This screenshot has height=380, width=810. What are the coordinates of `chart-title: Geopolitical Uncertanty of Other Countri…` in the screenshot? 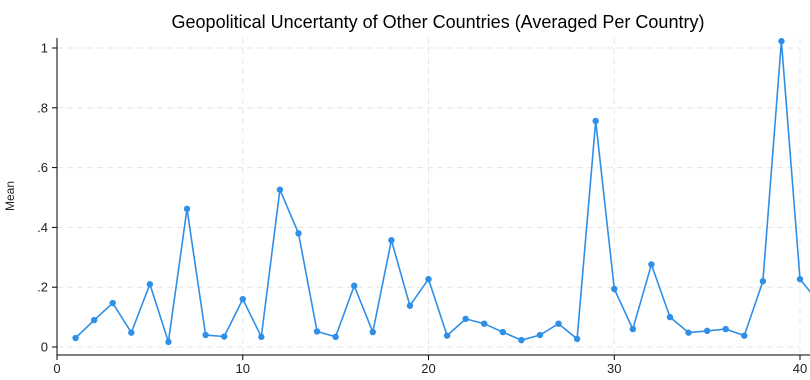 It's located at (438, 22).